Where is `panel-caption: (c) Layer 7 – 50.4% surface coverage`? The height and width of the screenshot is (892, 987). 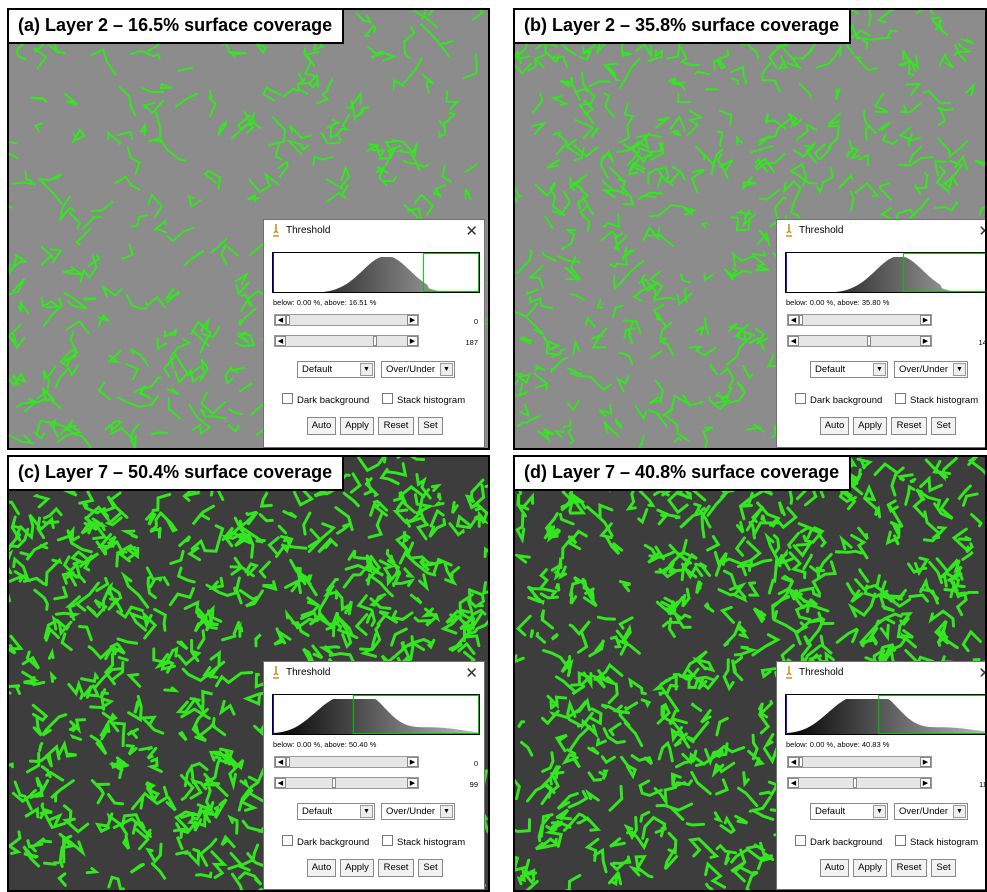 panel-caption: (c) Layer 7 – 50.4% surface coverage is located at coordinates (177, 474).